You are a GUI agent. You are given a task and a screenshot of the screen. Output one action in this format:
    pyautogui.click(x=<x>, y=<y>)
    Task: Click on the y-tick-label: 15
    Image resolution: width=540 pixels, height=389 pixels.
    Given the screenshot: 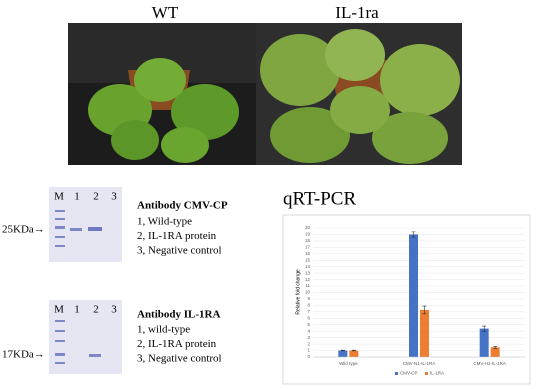 What is the action you would take?
    pyautogui.click(x=308, y=259)
    